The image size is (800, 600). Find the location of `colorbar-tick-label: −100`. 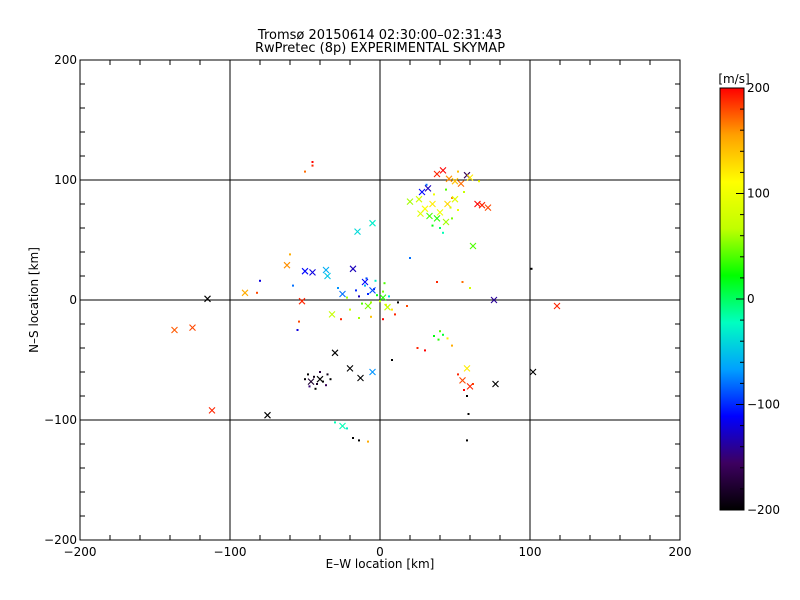

colorbar-tick-label: −100 is located at coordinates (763, 405).